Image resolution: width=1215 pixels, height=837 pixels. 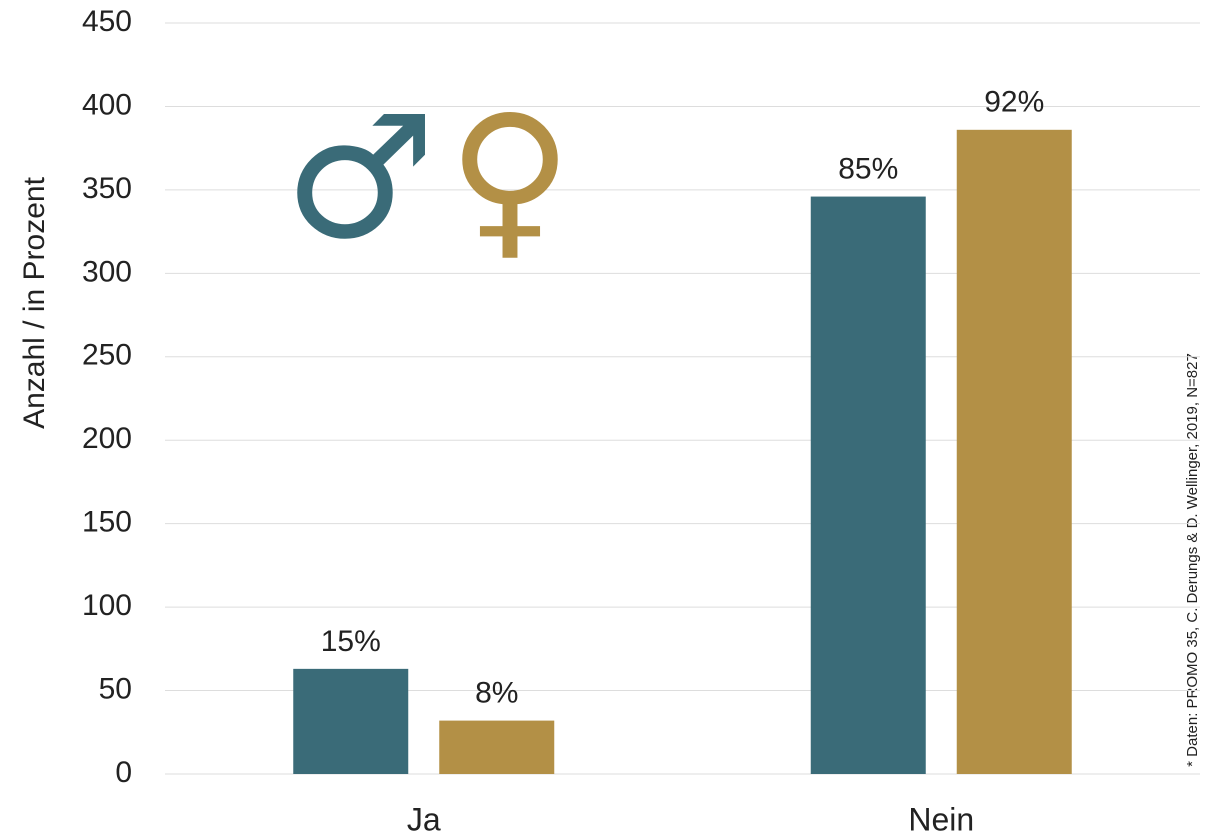 What do you see at coordinates (107, 188) in the screenshot?
I see `y-tick-label: 350` at bounding box center [107, 188].